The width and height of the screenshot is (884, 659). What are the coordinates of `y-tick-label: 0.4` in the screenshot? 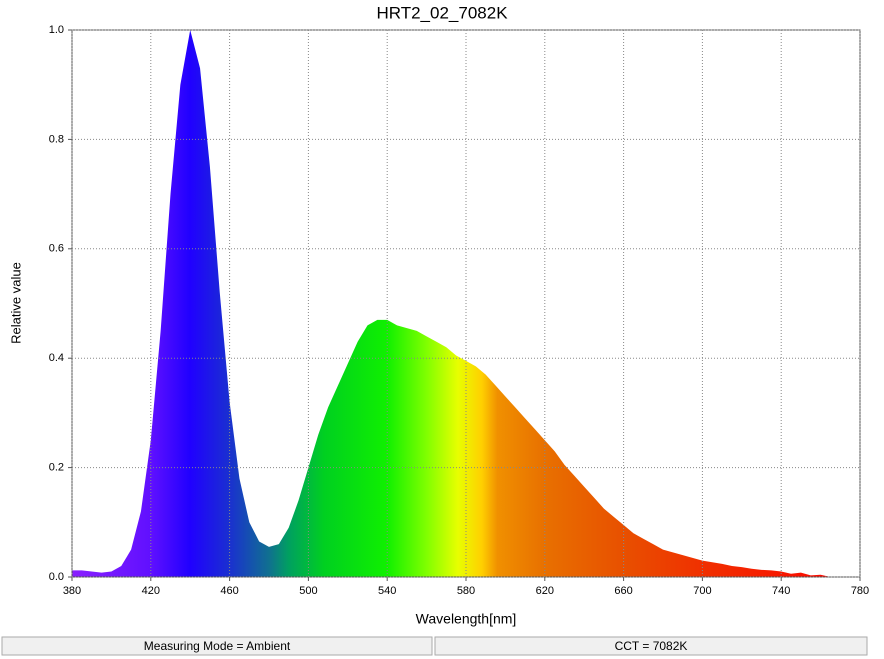 It's located at (56, 358).